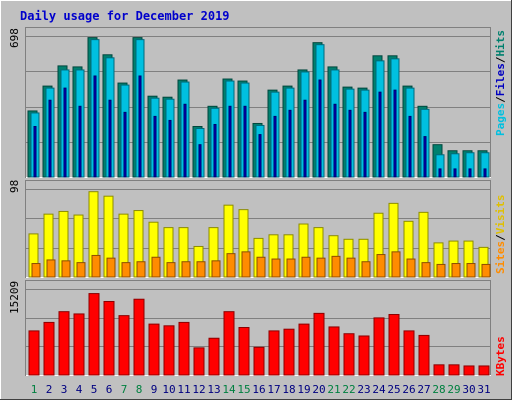  I want to click on kbytes-bar: KBytes 29: 1800, so click(454, 370).